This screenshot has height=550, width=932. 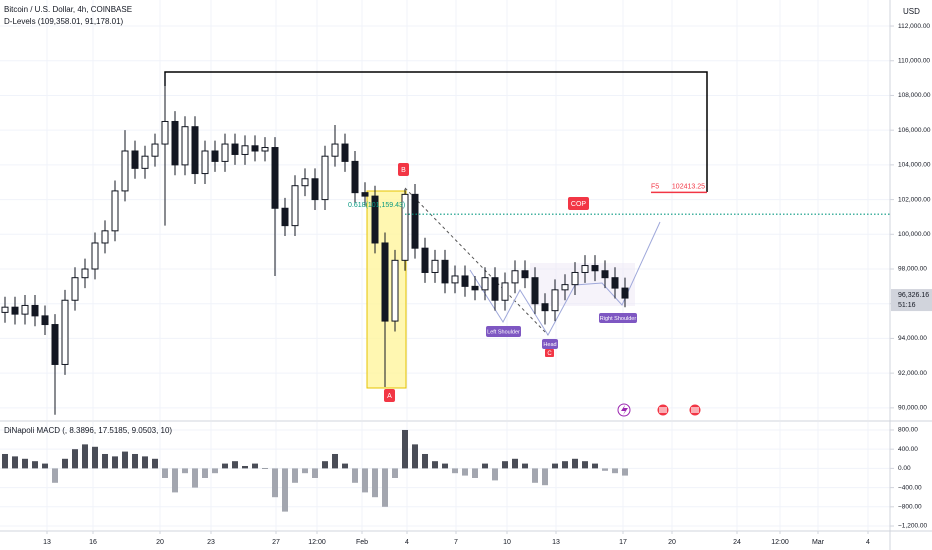 I want to click on x-tick-label: Mar, so click(x=818, y=542).